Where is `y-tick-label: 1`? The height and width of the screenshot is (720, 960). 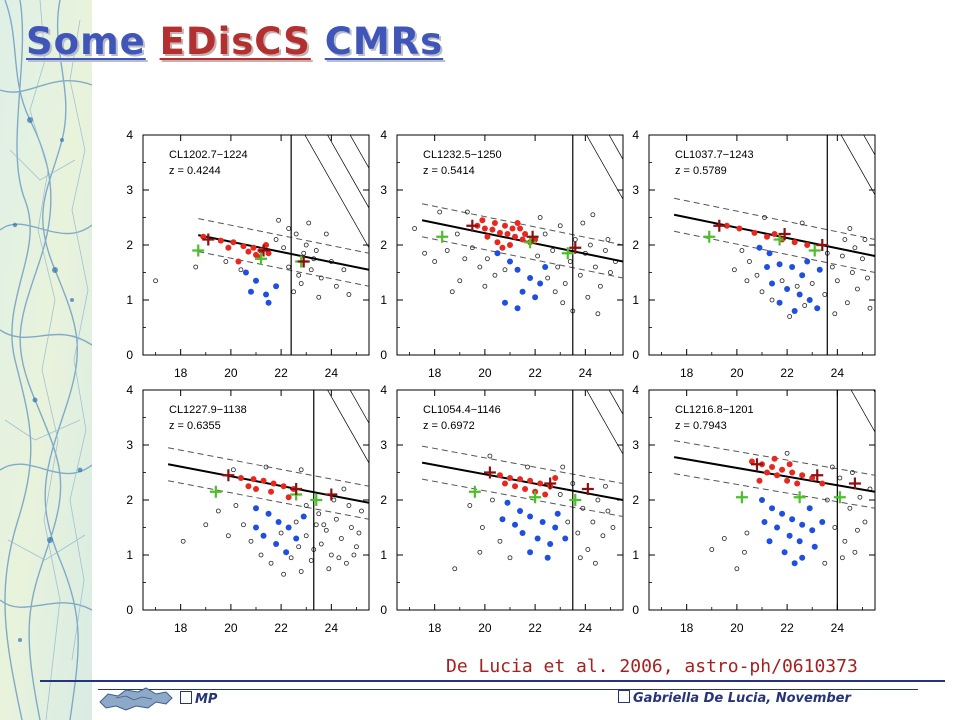 y-tick-label: 1 is located at coordinates (383, 300).